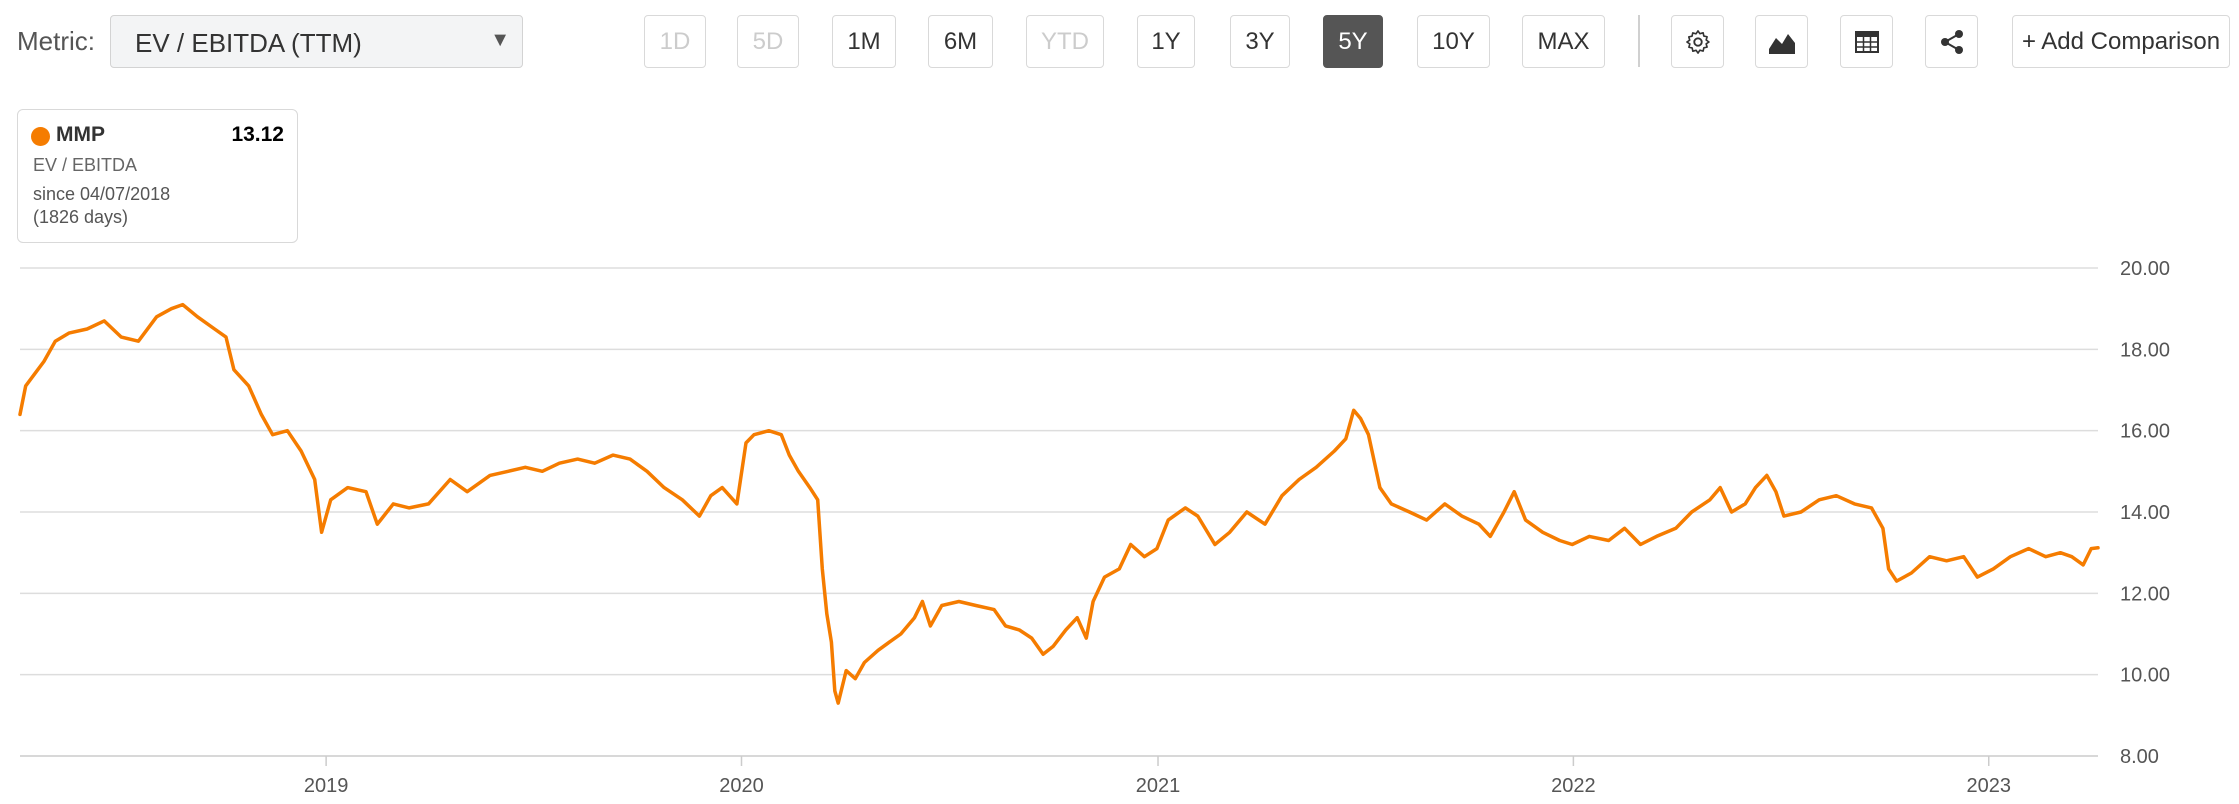 The image size is (2239, 804). I want to click on range-1m-button: 1M, so click(864, 41).